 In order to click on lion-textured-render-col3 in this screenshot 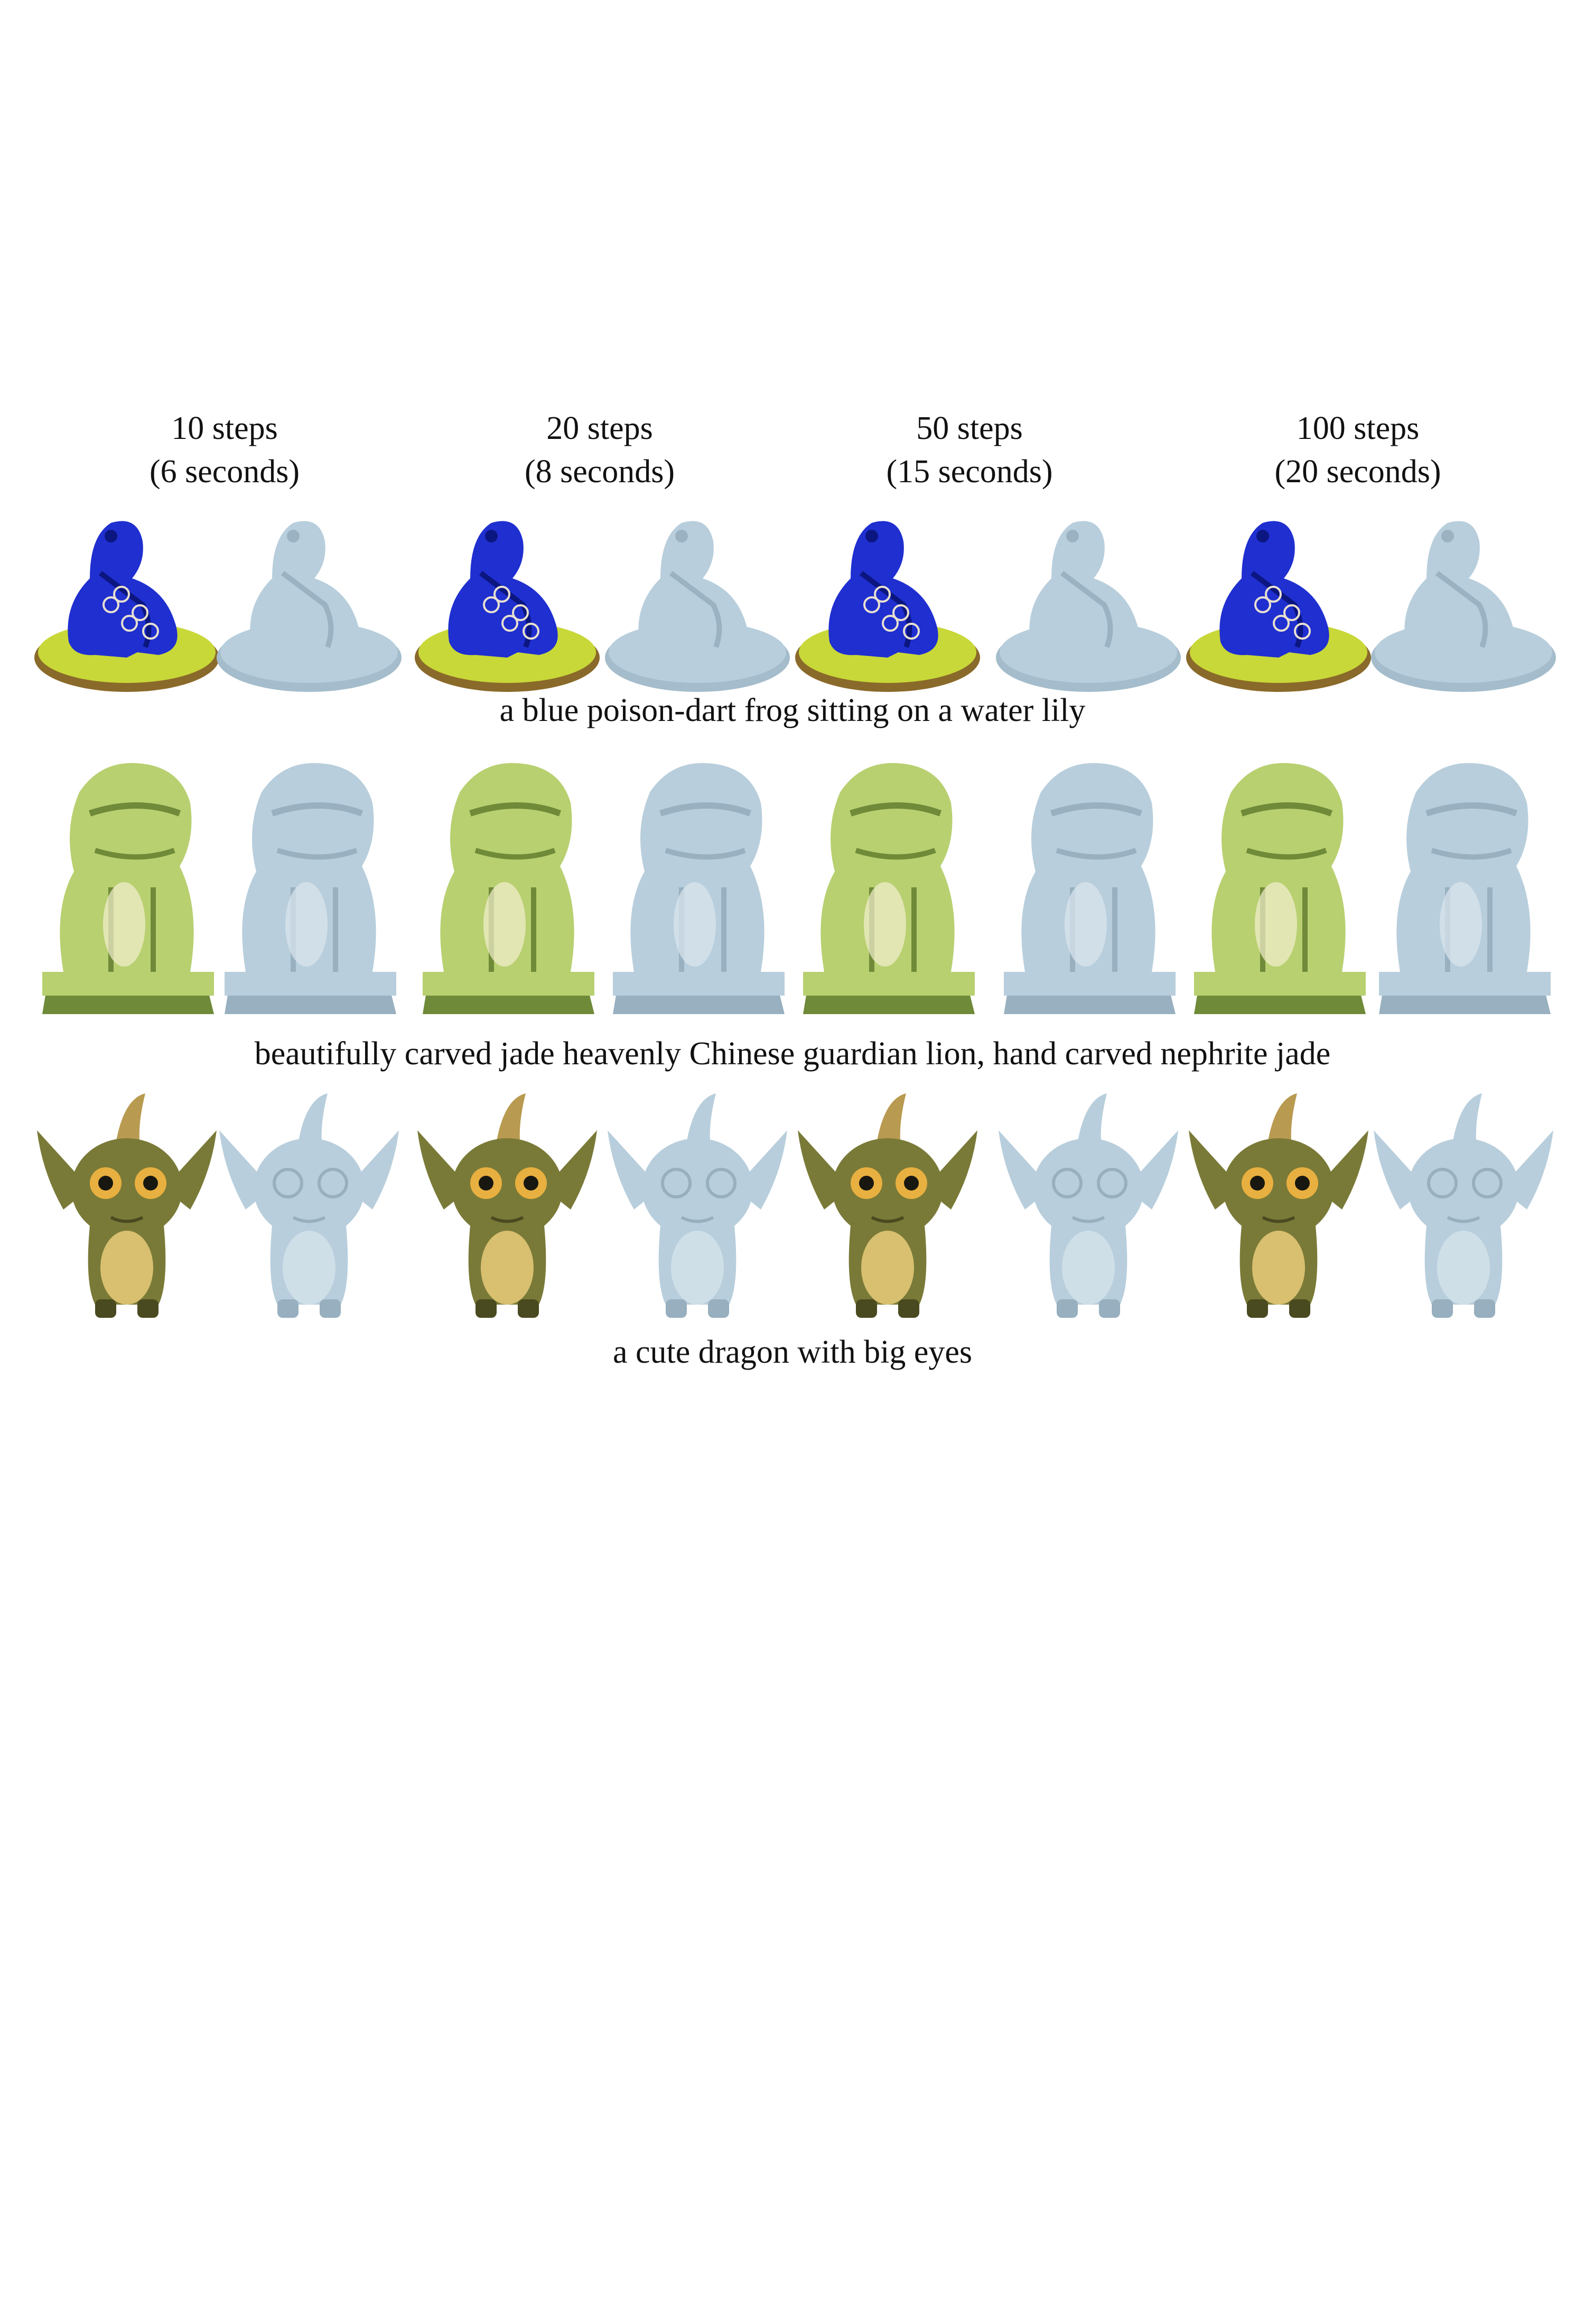, I will do `click(887, 884)`.